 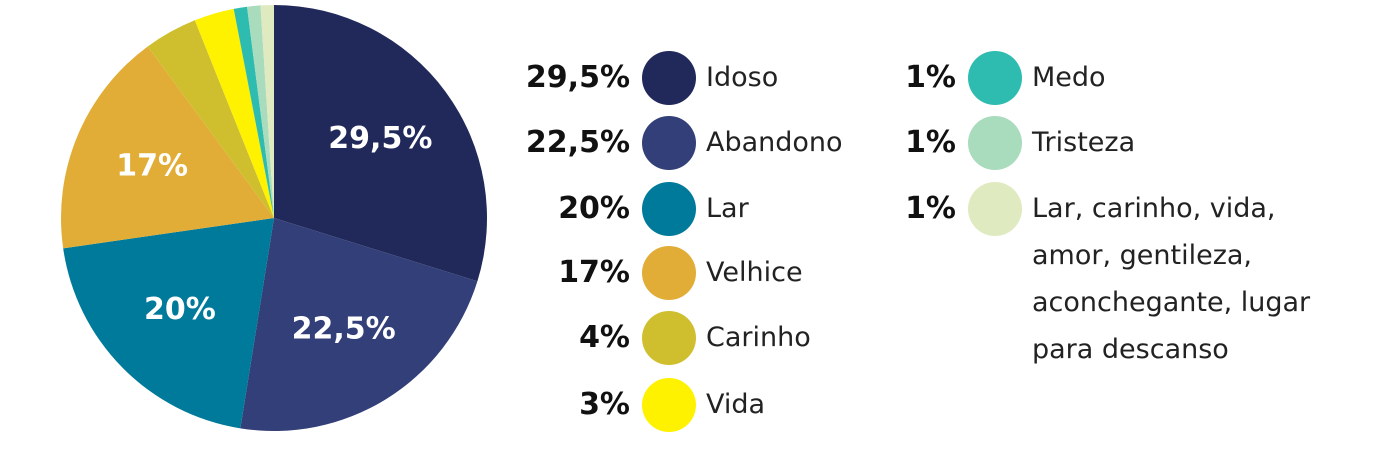 I want to click on legend-value: 3%, so click(x=604, y=404).